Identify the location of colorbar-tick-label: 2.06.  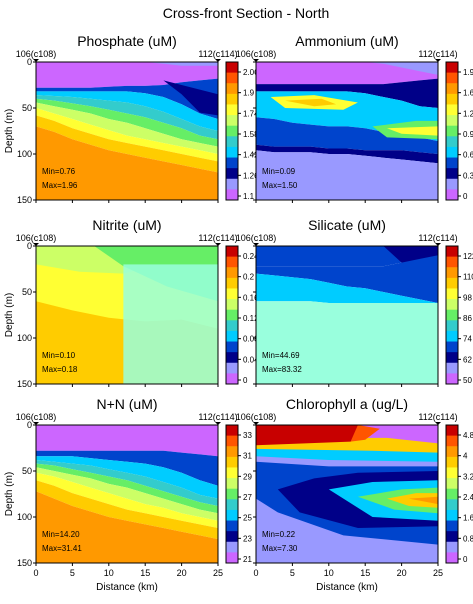
(251, 72).